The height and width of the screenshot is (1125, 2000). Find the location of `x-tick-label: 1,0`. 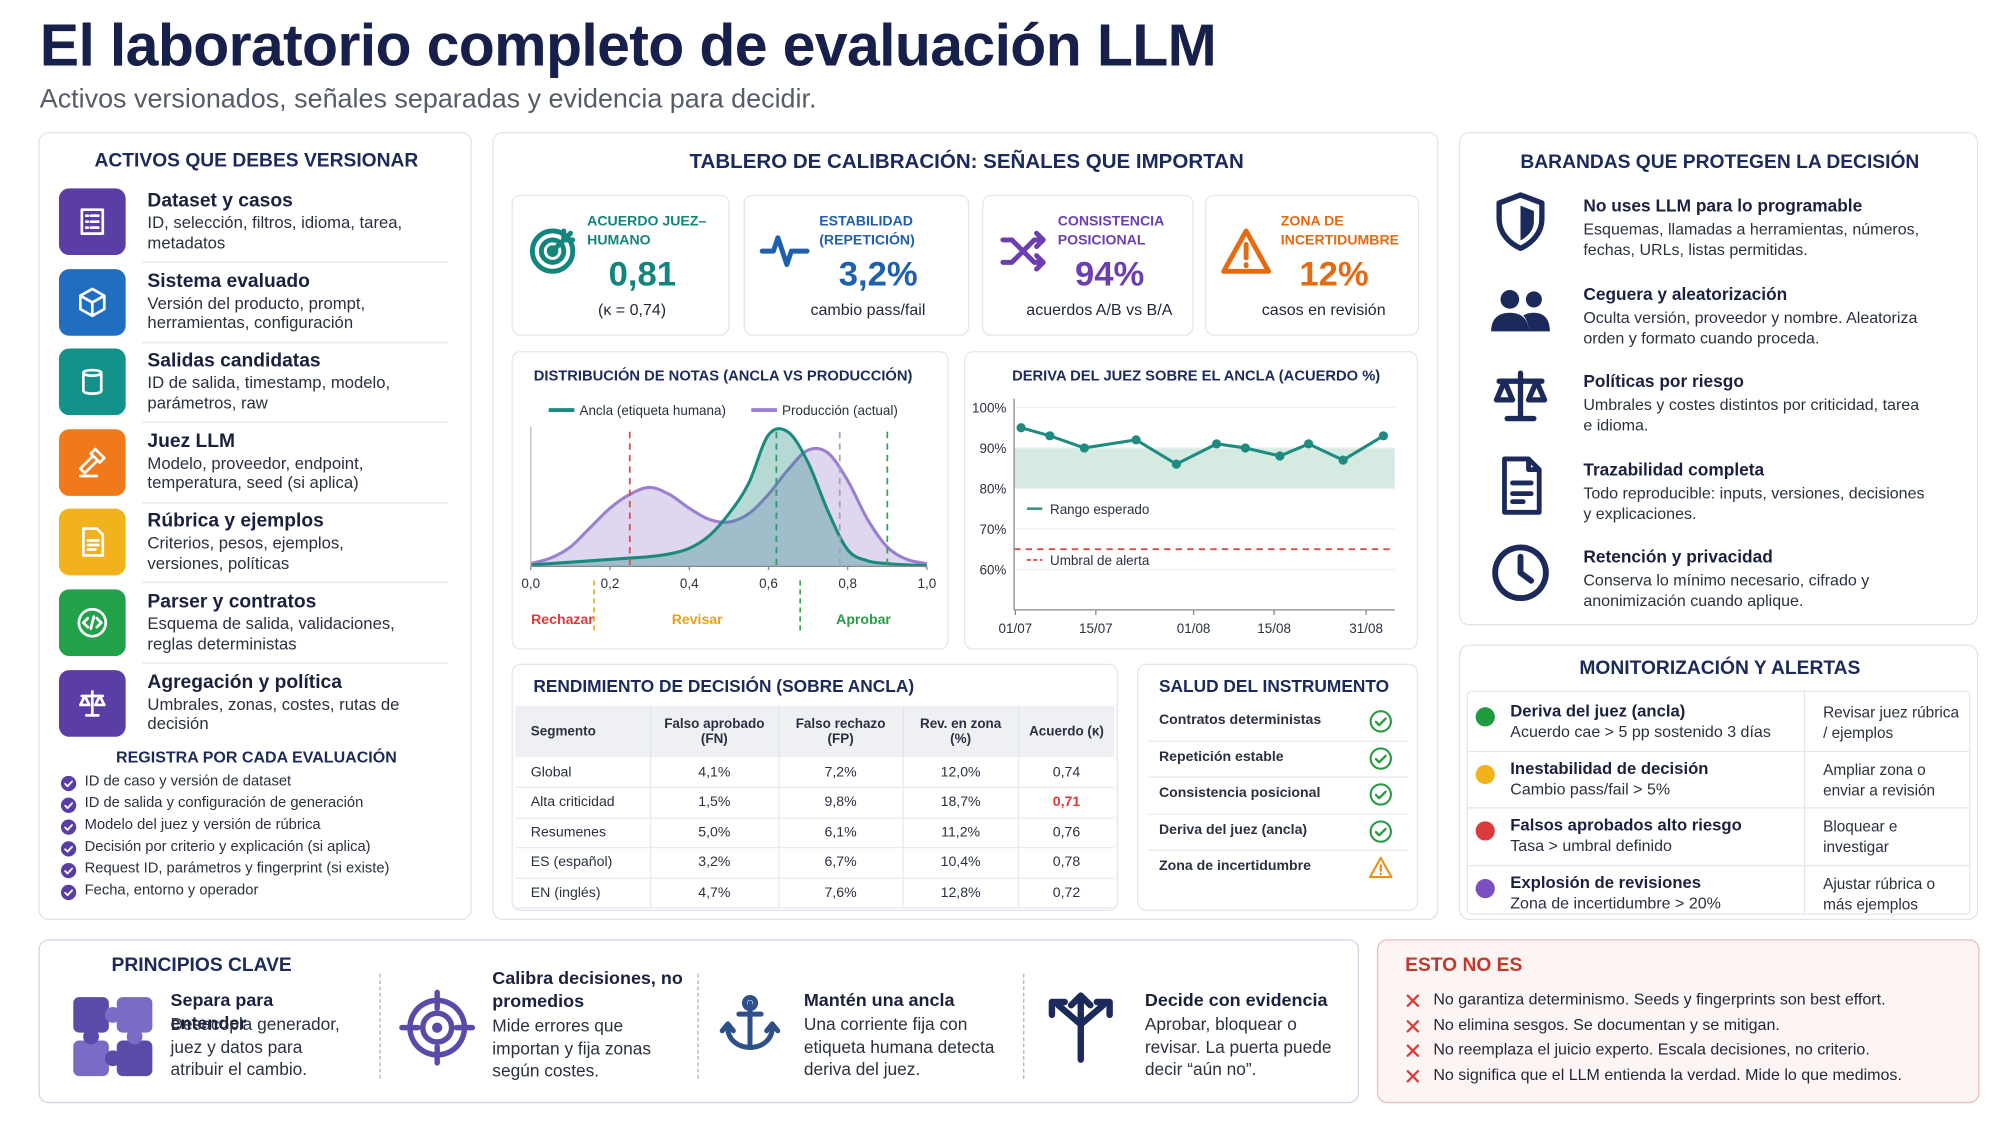

x-tick-label: 1,0 is located at coordinates (927, 583).